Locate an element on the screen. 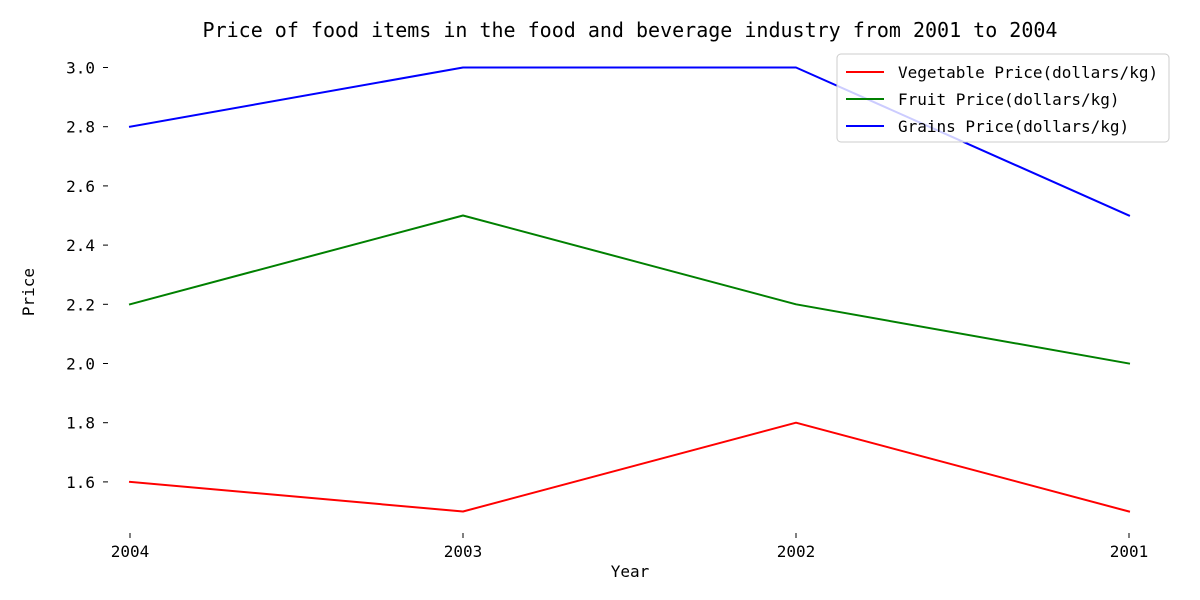  x-tick-label: 2004 is located at coordinates (130, 551).